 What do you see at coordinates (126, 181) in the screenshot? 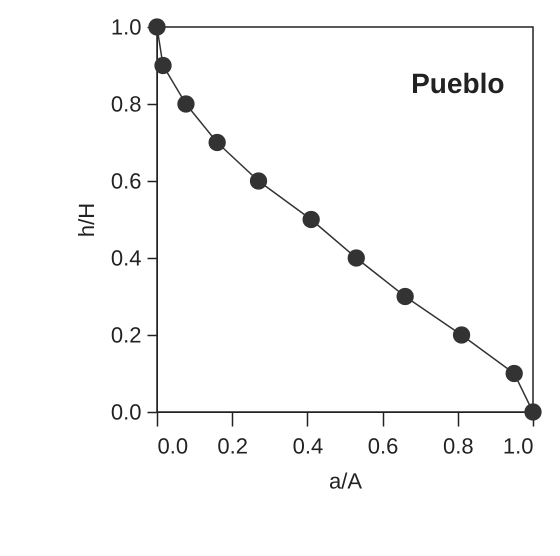
I see `y-tick-label: 0.6` at bounding box center [126, 181].